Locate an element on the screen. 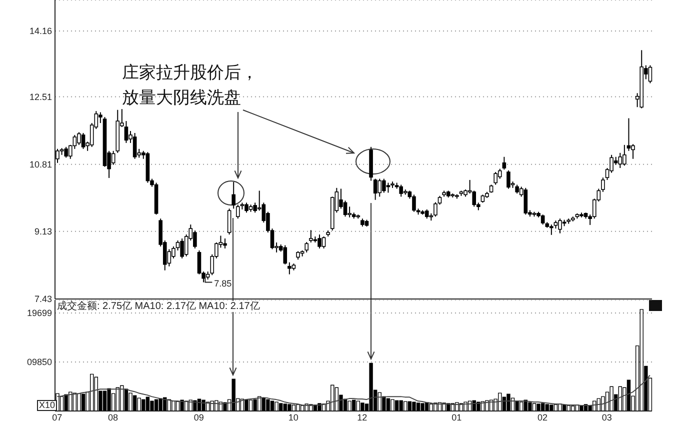 The width and height of the screenshot is (676, 428). y-tick-label: 12.51 is located at coordinates (40, 97).